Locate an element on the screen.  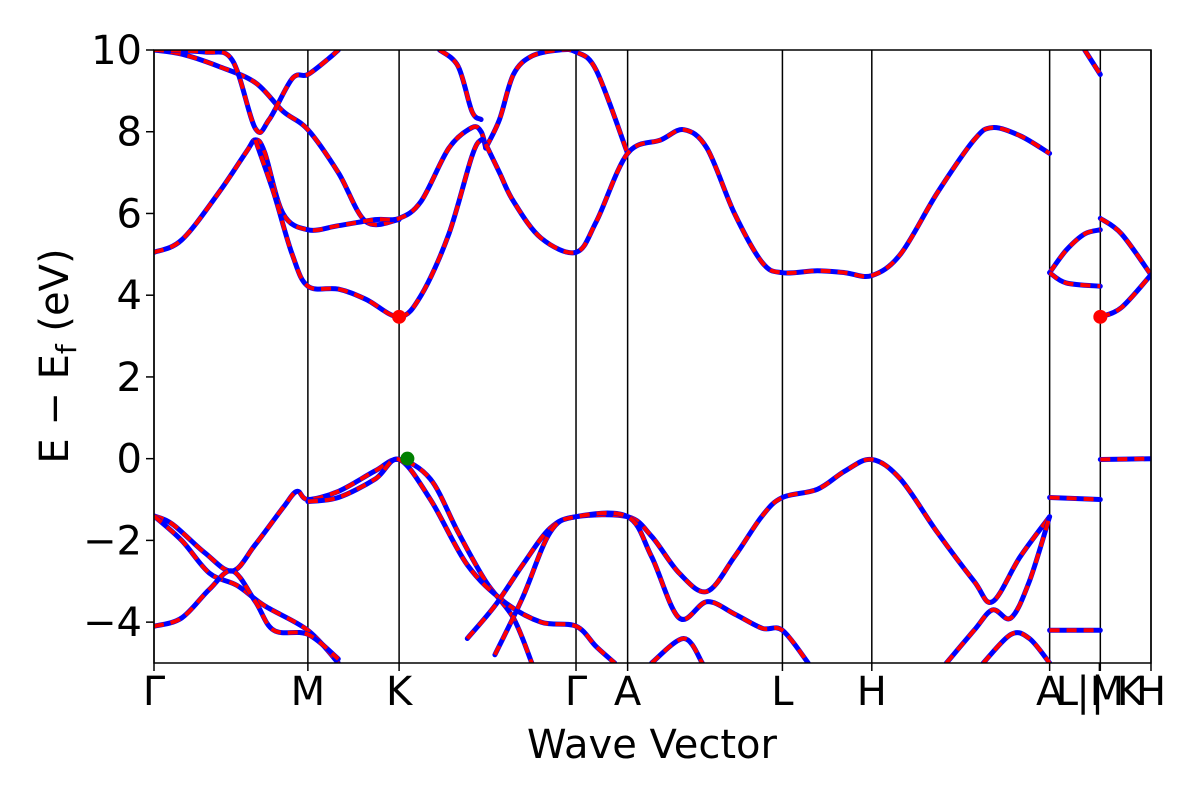
x-tick-label: M is located at coordinates (308, 692).